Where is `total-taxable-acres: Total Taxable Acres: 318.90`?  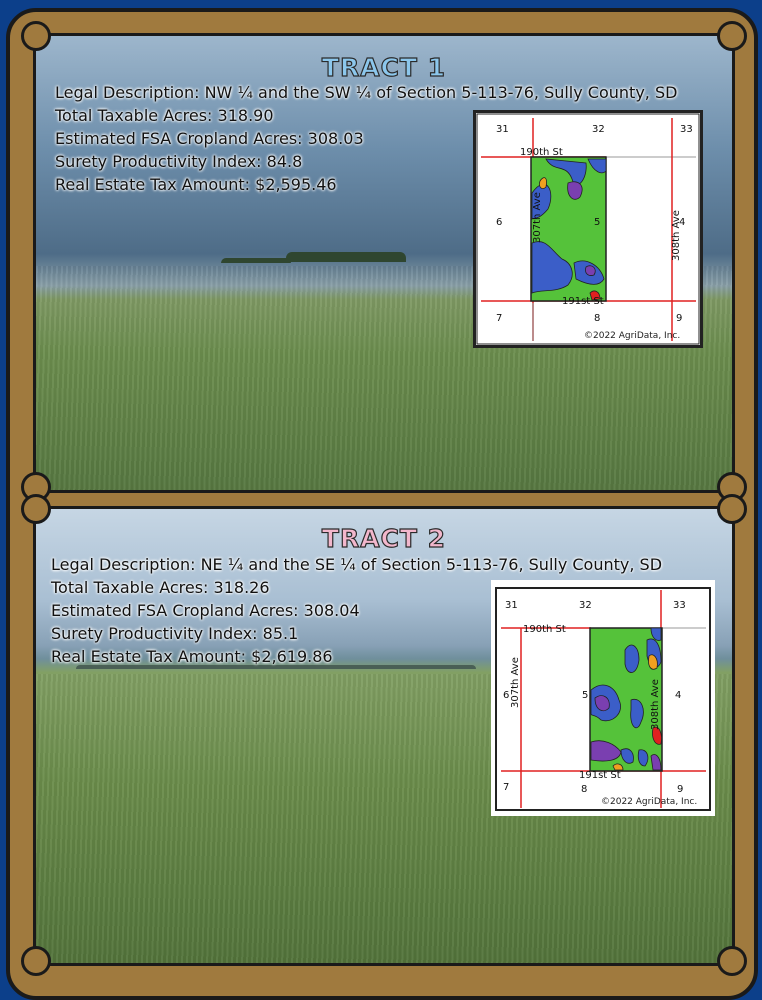 total-taxable-acres: Total Taxable Acres: 318.90 is located at coordinates (164, 115).